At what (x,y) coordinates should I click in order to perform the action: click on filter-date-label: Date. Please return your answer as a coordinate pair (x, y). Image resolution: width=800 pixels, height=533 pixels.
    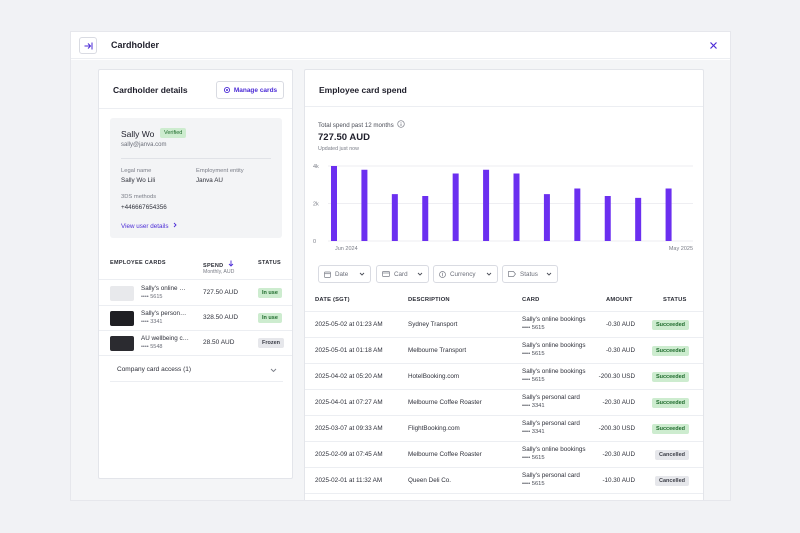
    Looking at the image, I should click on (342, 274).